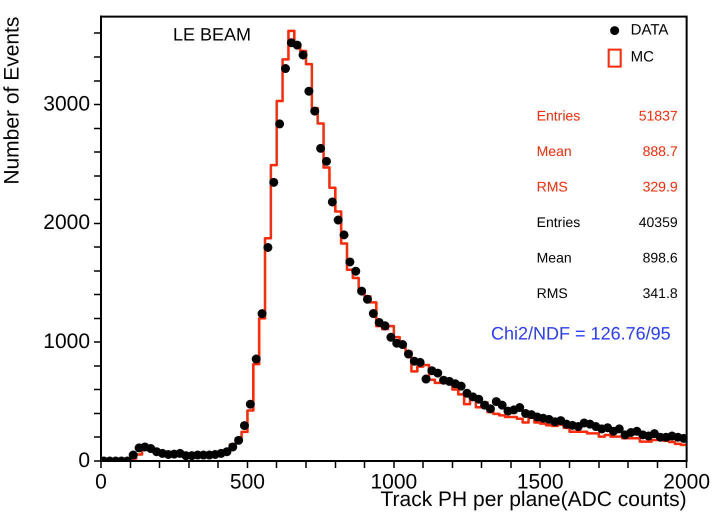  What do you see at coordinates (101, 482) in the screenshot?
I see `x-tick-label: 0` at bounding box center [101, 482].